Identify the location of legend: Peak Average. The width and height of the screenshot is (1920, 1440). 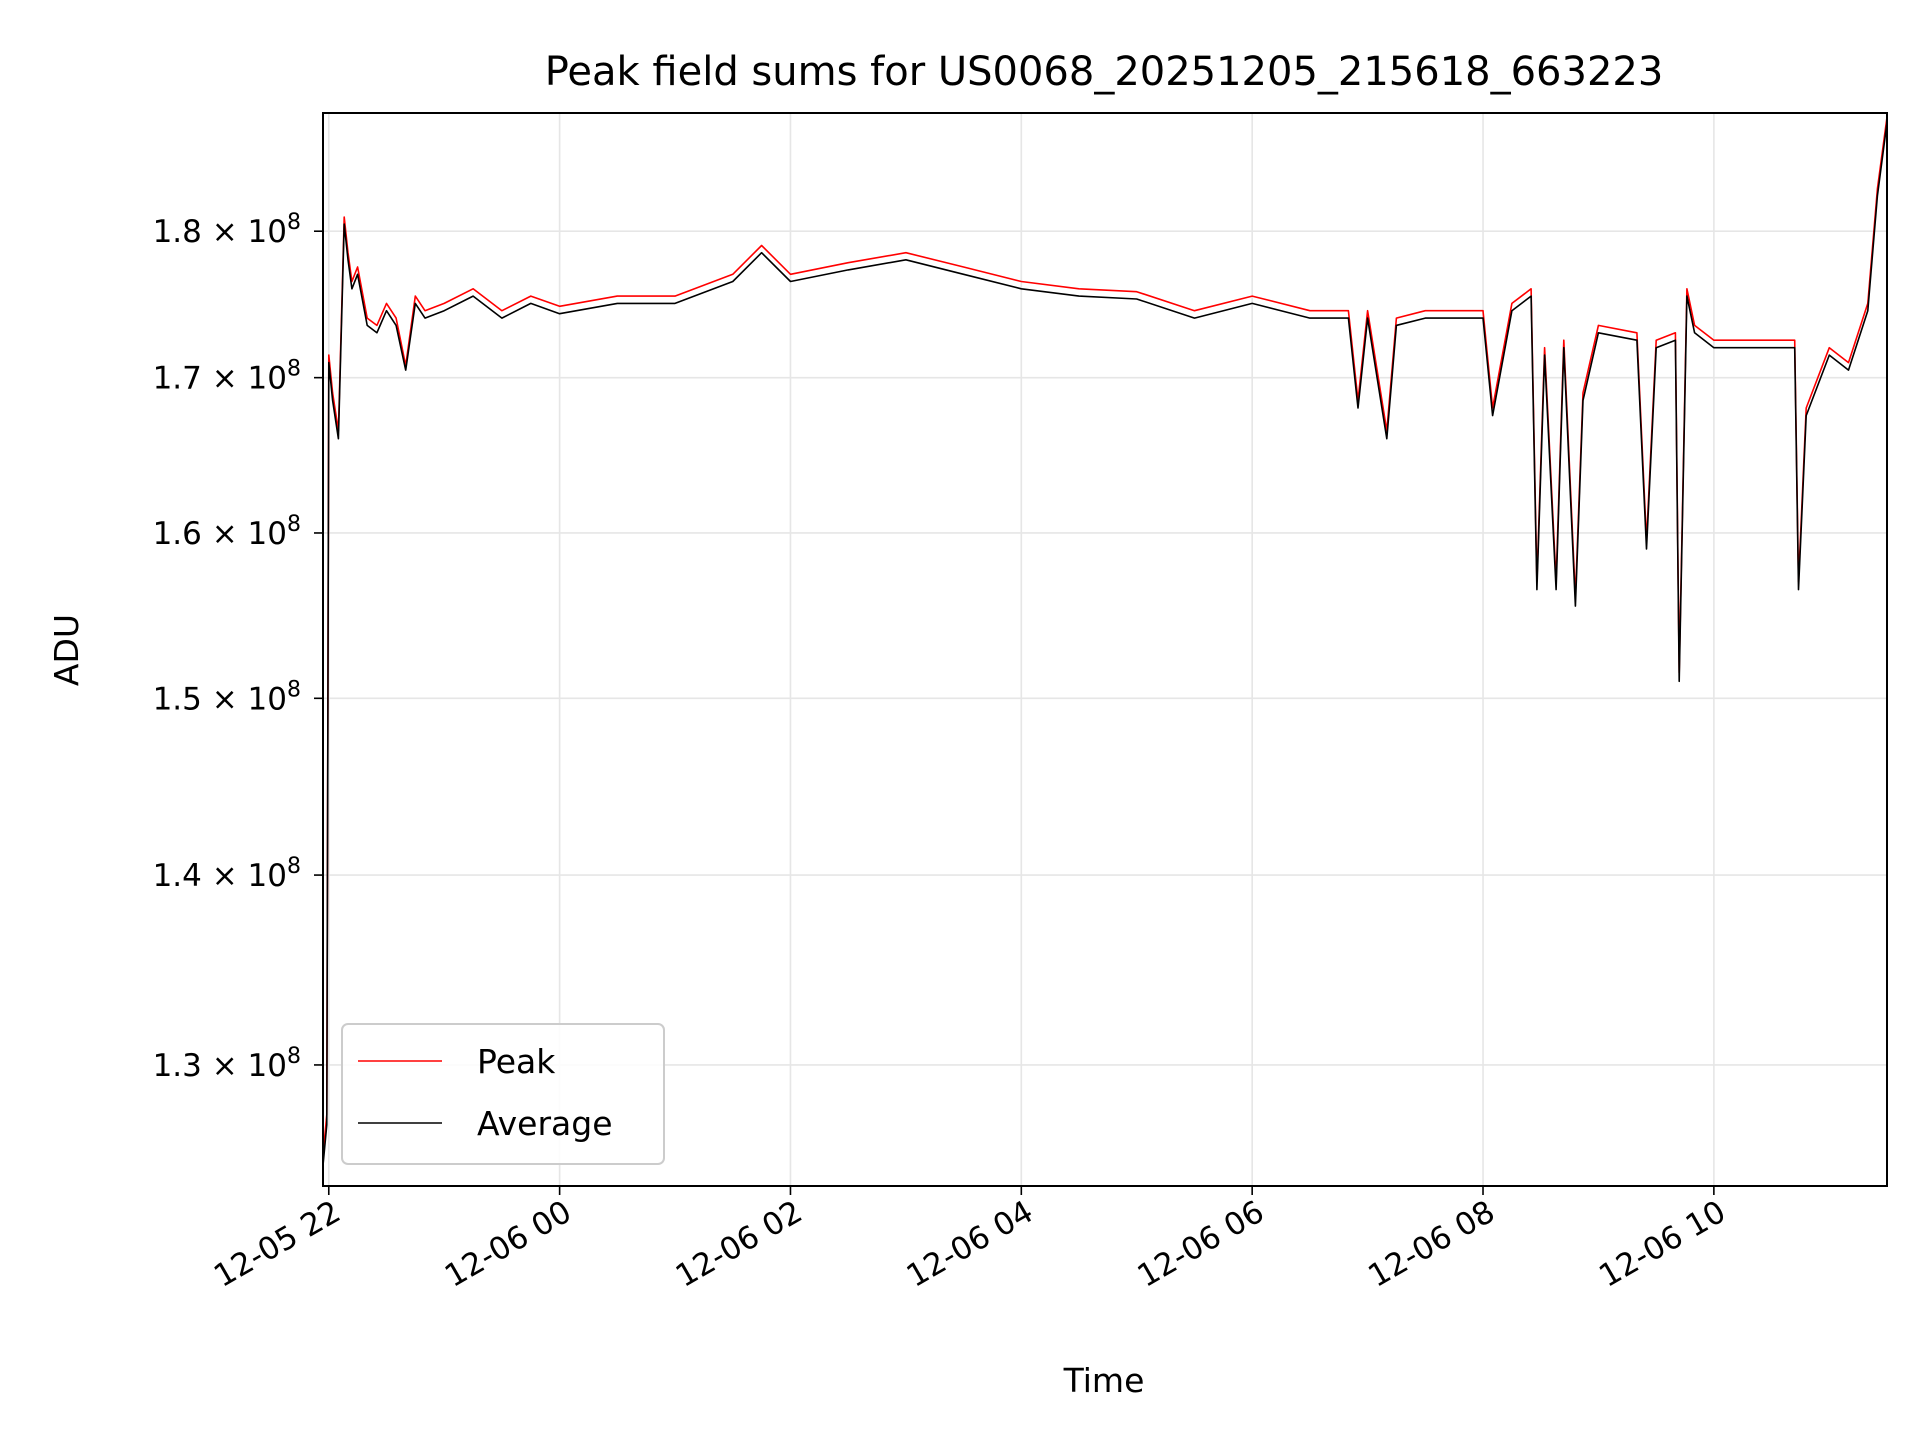
(503, 1094).